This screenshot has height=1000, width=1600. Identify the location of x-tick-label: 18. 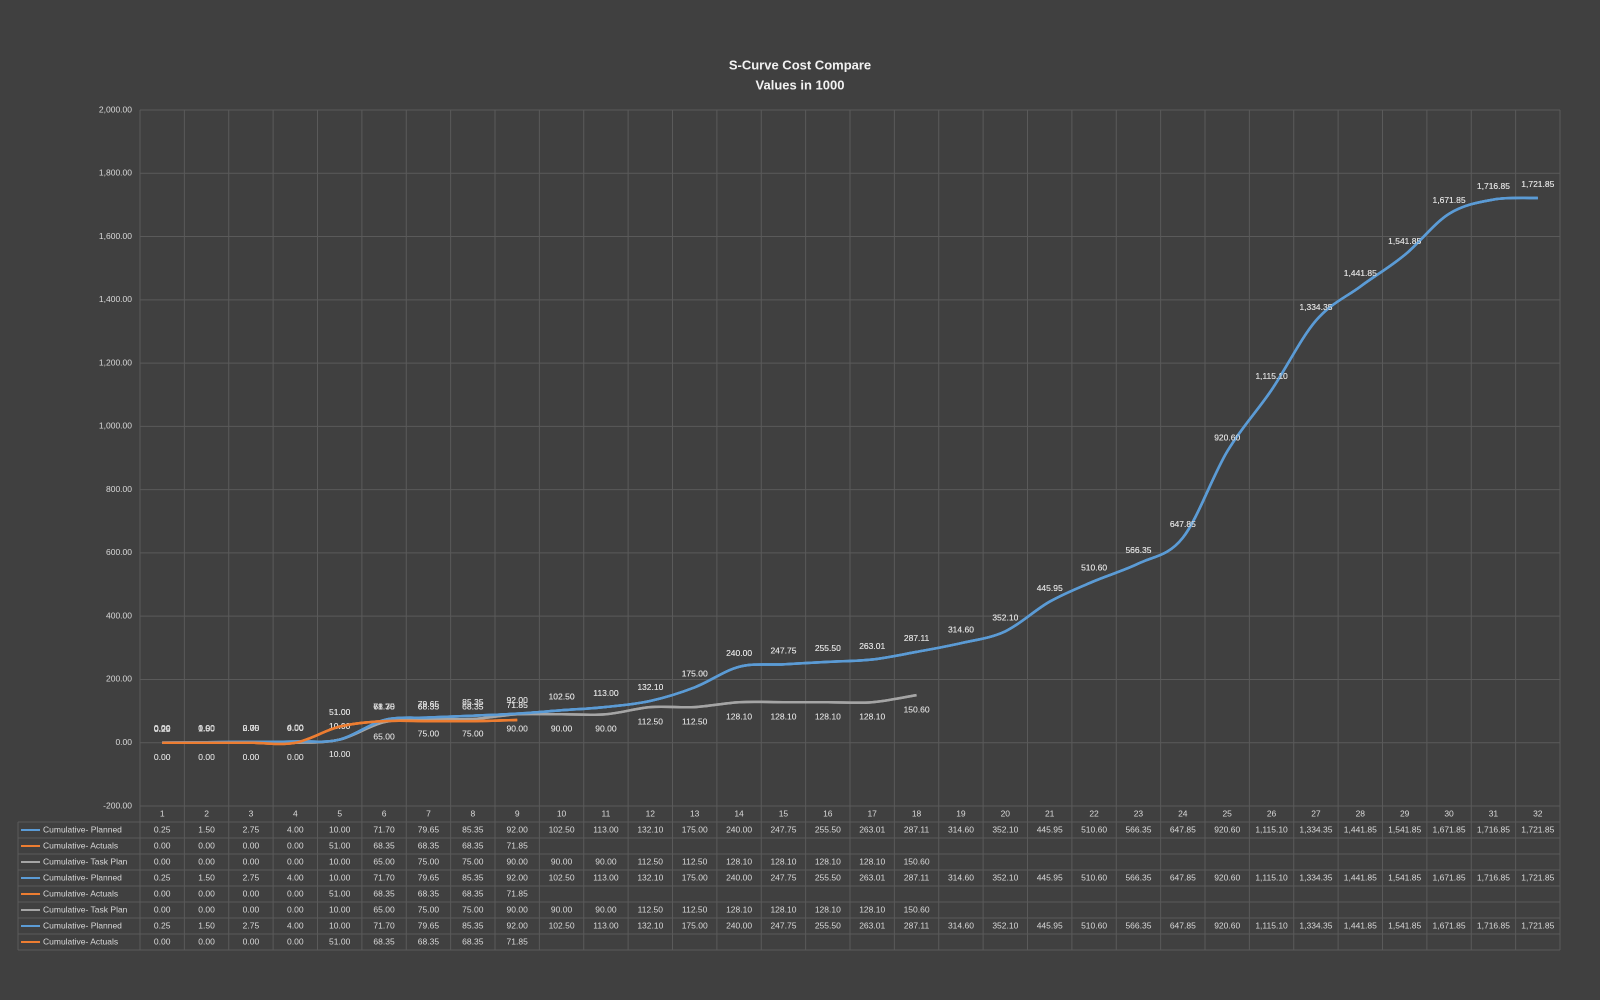
(917, 813).